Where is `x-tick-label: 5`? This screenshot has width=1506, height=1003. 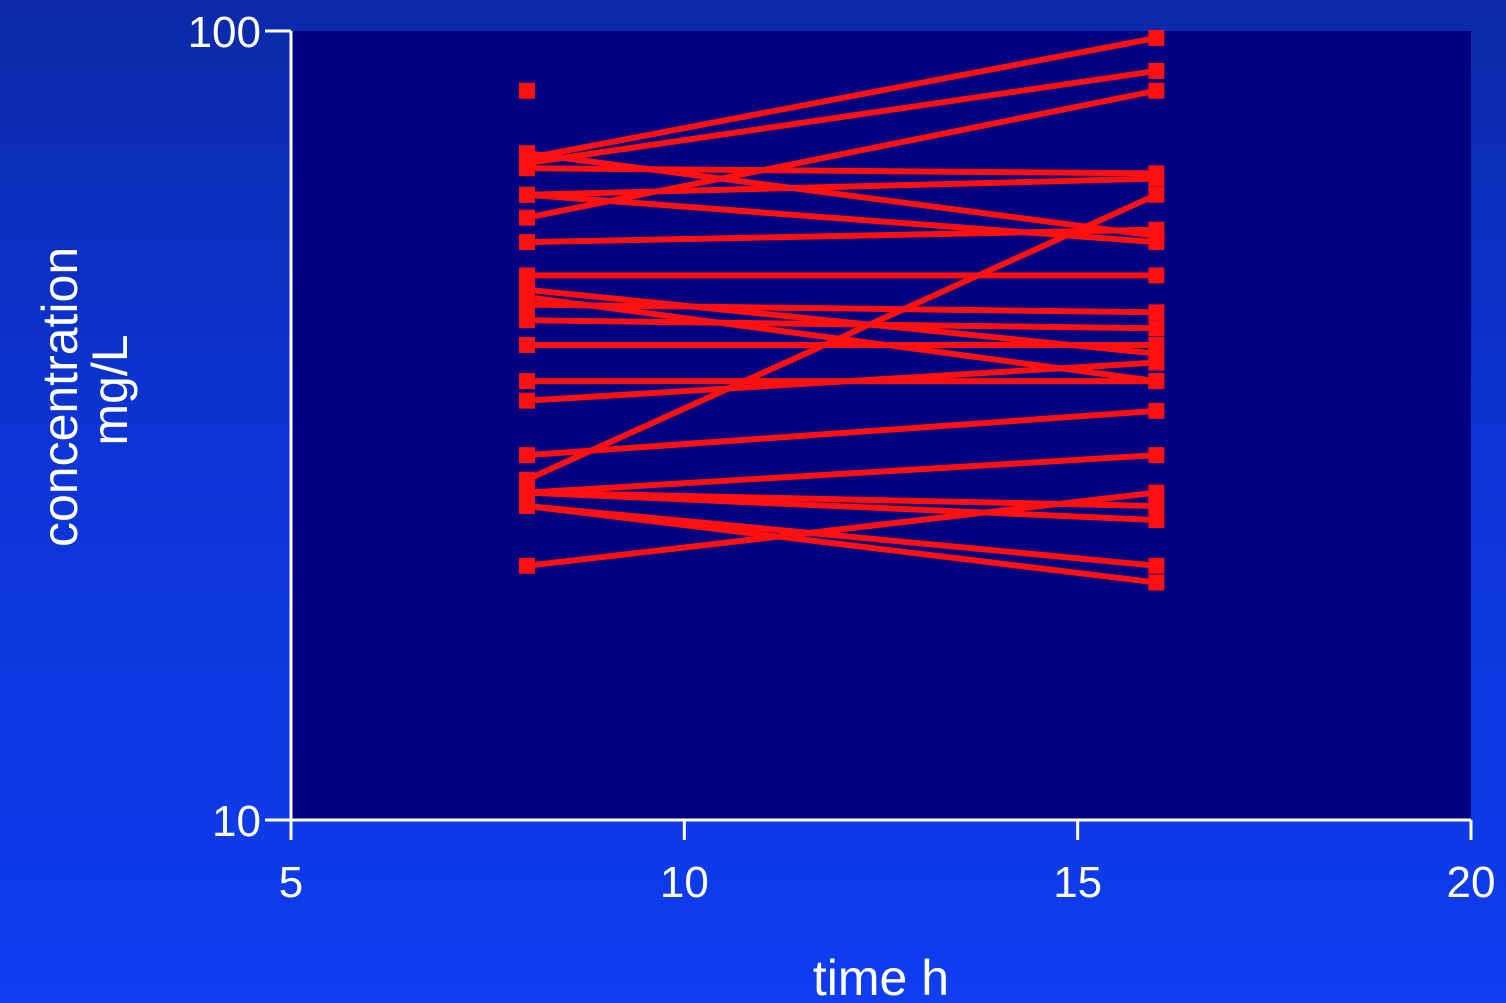
x-tick-label: 5 is located at coordinates (291, 882).